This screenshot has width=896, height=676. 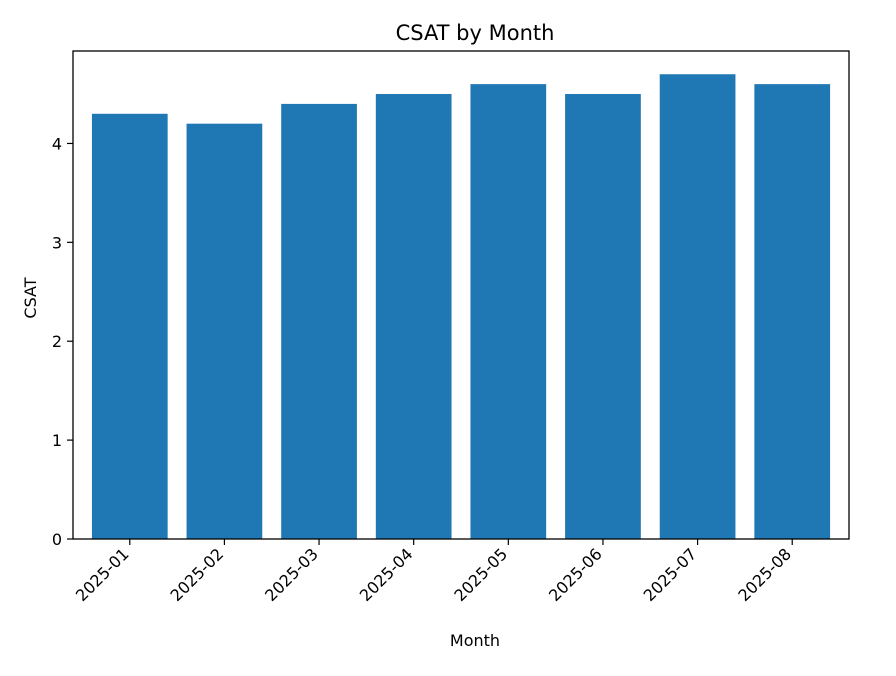 What do you see at coordinates (57, 539) in the screenshot?
I see `y-tick-label: 0` at bounding box center [57, 539].